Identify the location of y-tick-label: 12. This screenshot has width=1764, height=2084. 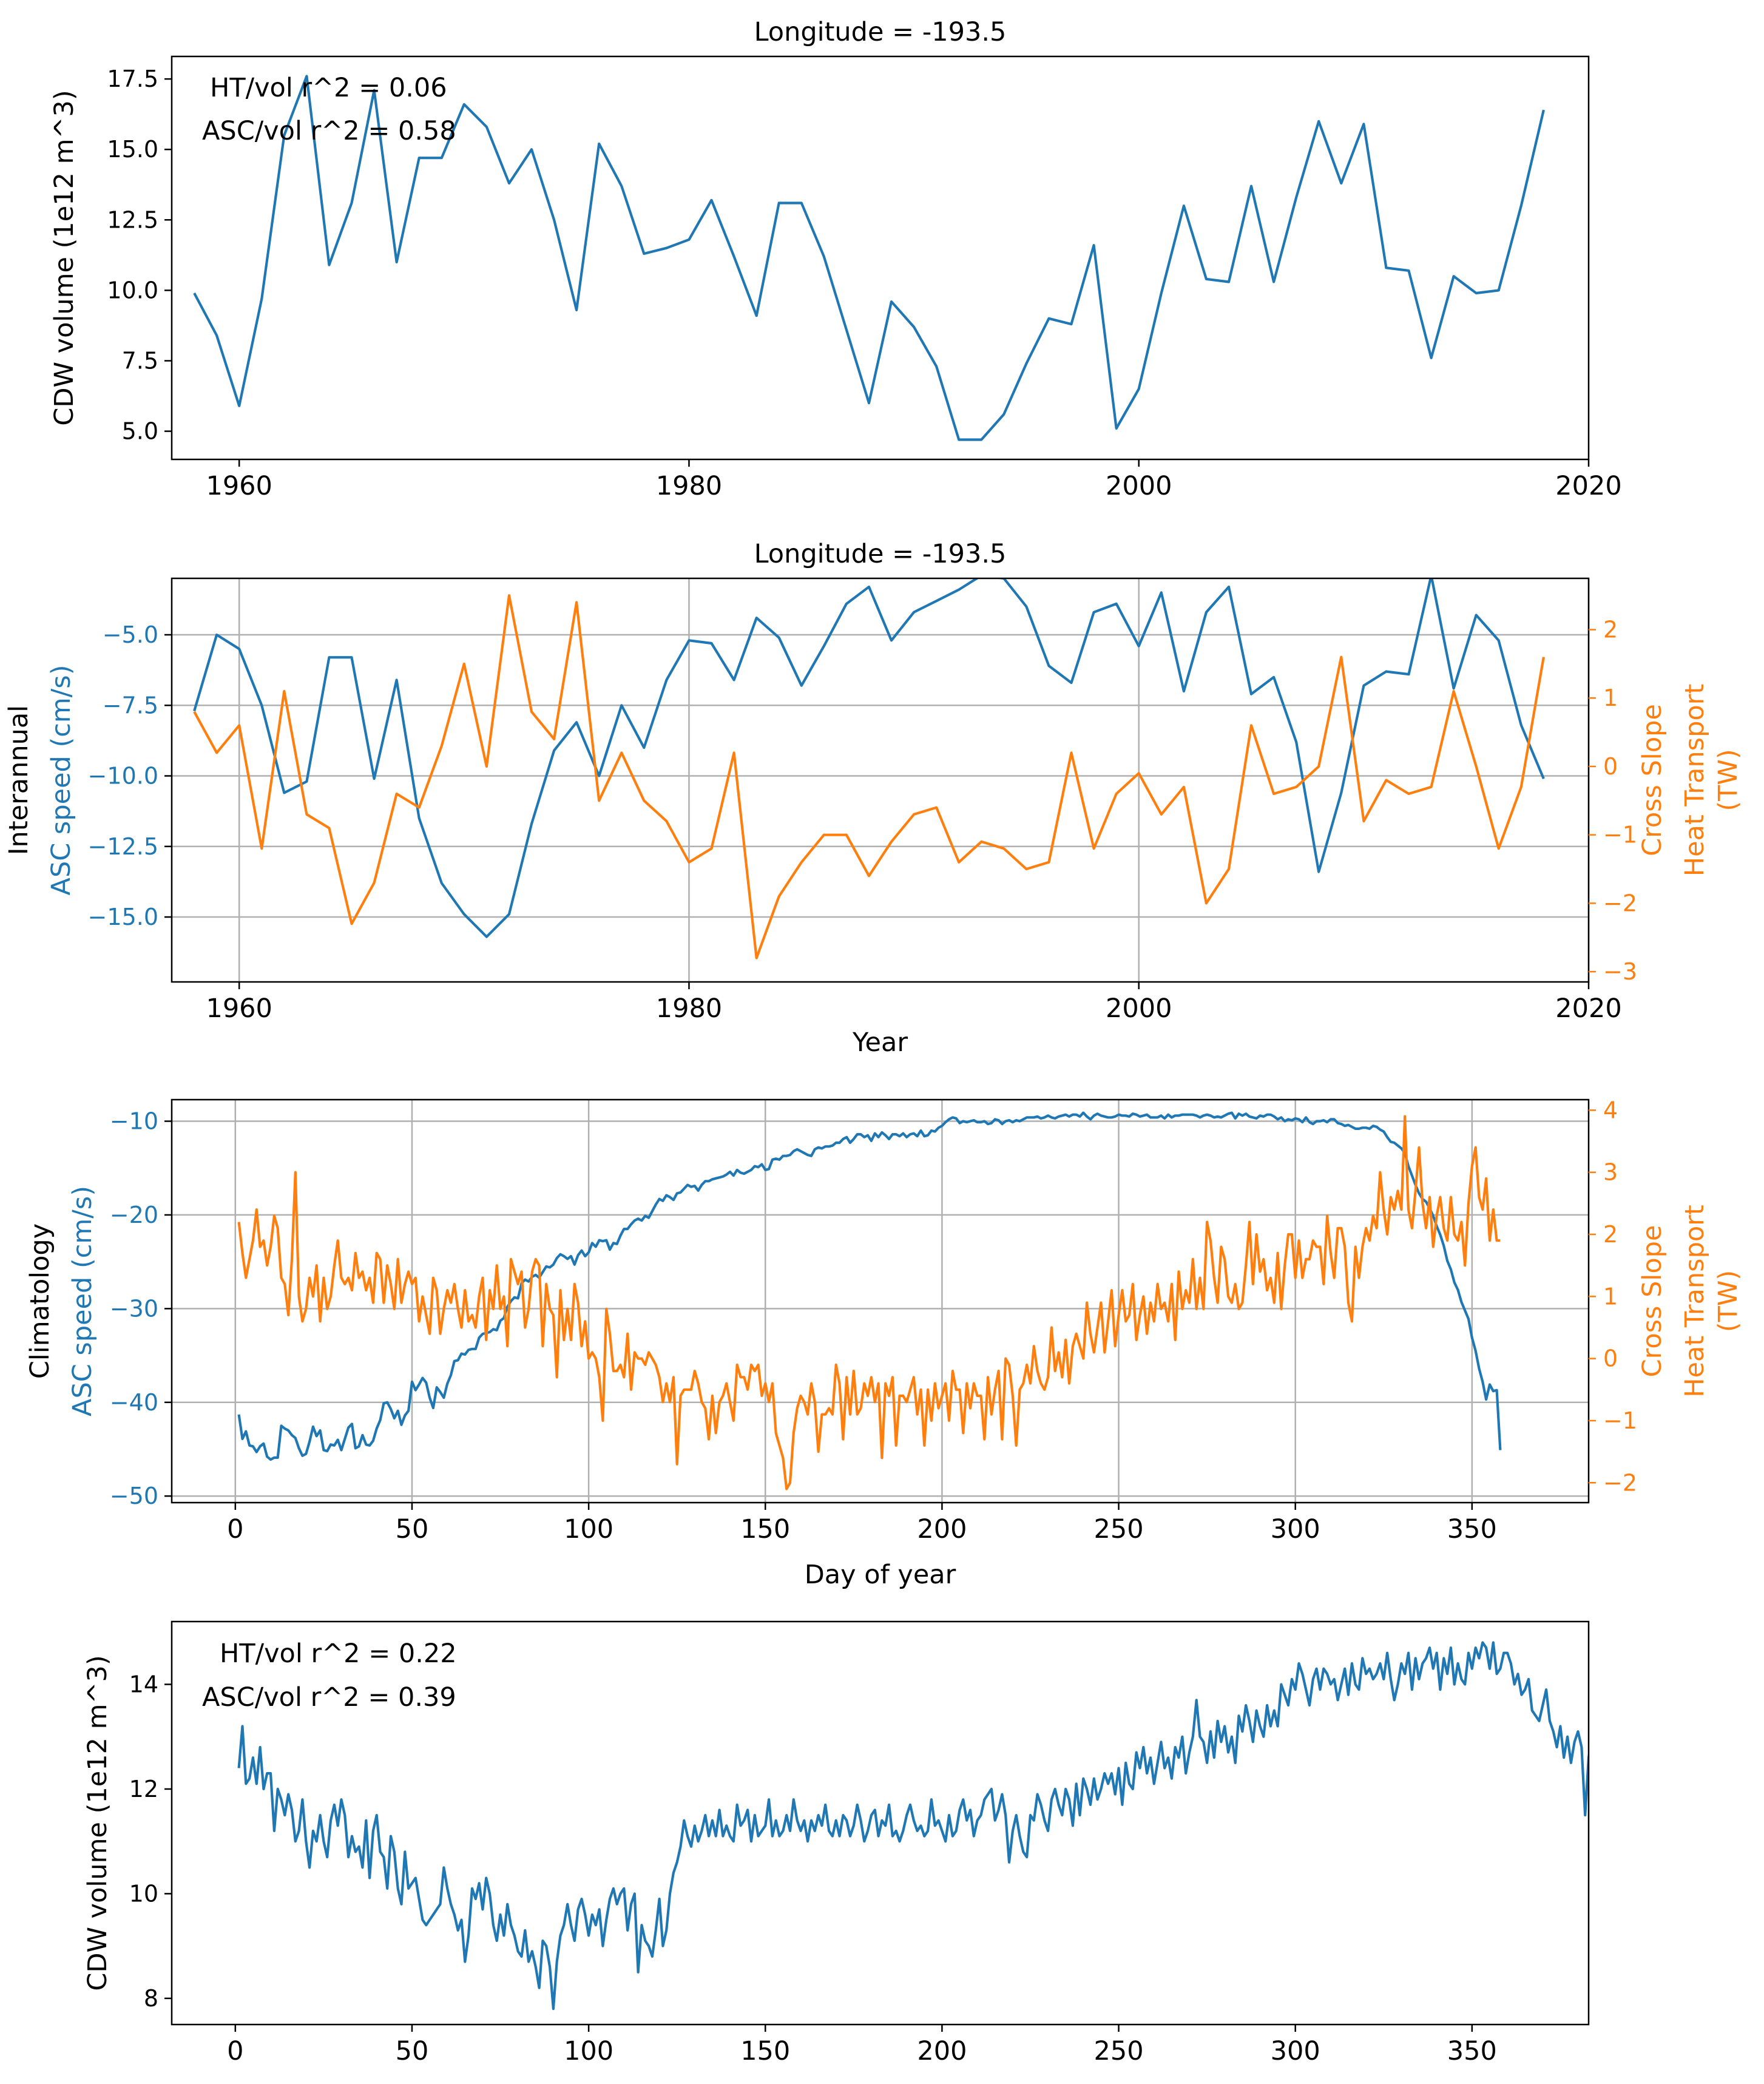
(143, 1789).